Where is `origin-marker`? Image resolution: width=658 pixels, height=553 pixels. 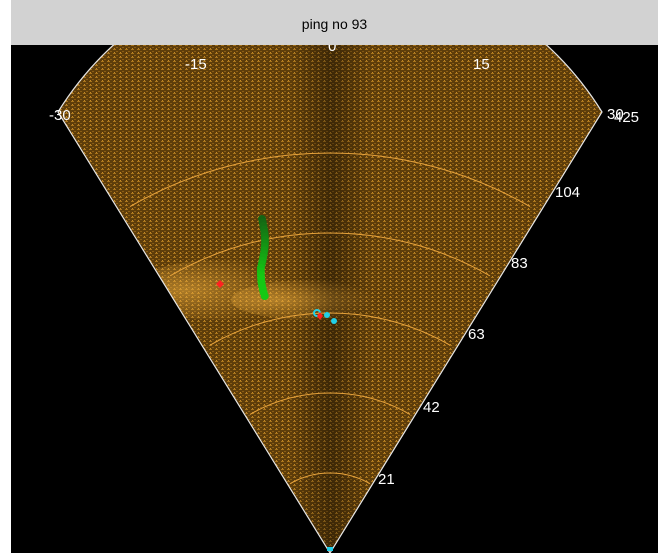
origin-marker is located at coordinates (330, 549).